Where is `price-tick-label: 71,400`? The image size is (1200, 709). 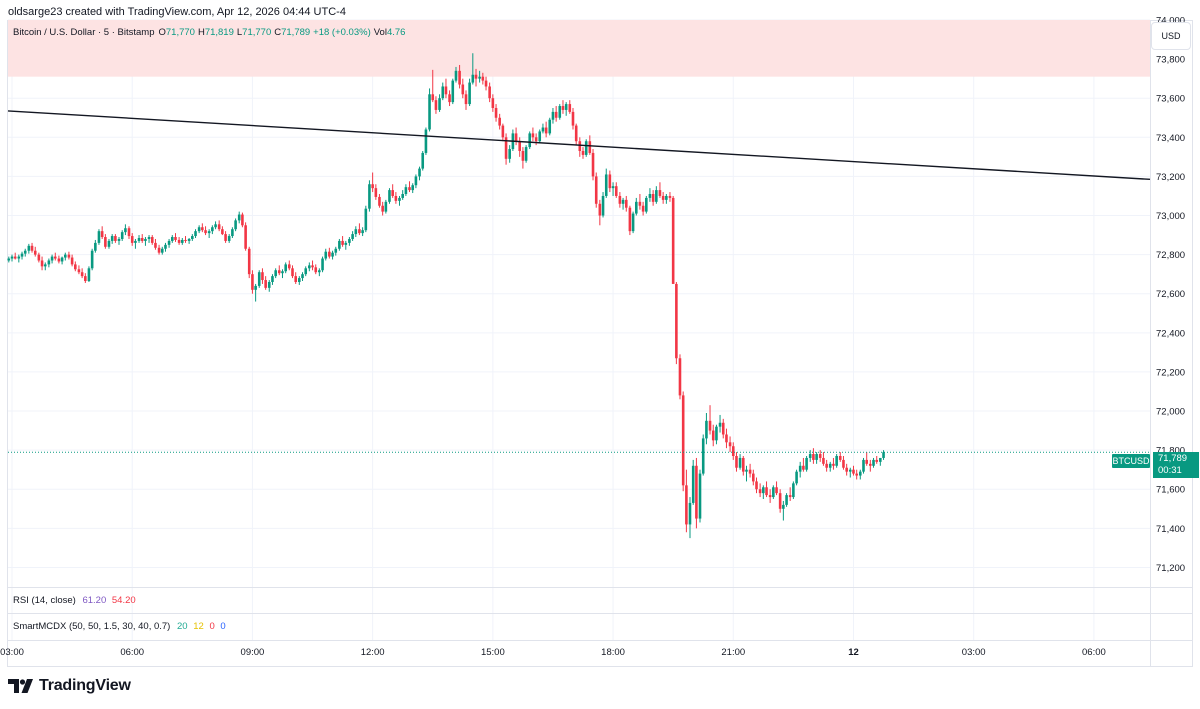 price-tick-label: 71,400 is located at coordinates (1170, 529).